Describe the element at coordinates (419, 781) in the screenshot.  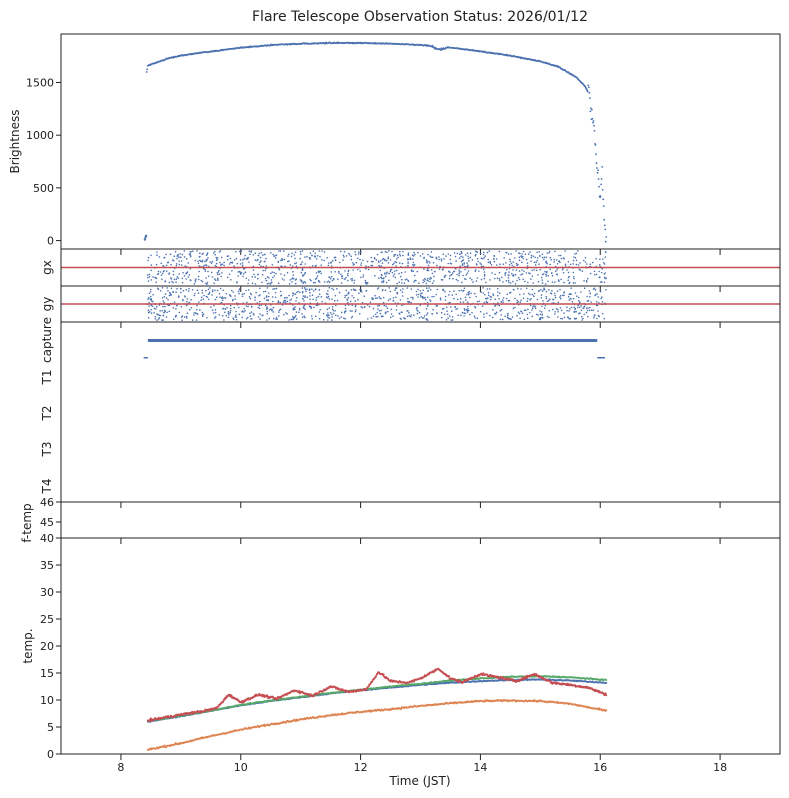
I see `x-axis-label: Time (JST)` at that location.